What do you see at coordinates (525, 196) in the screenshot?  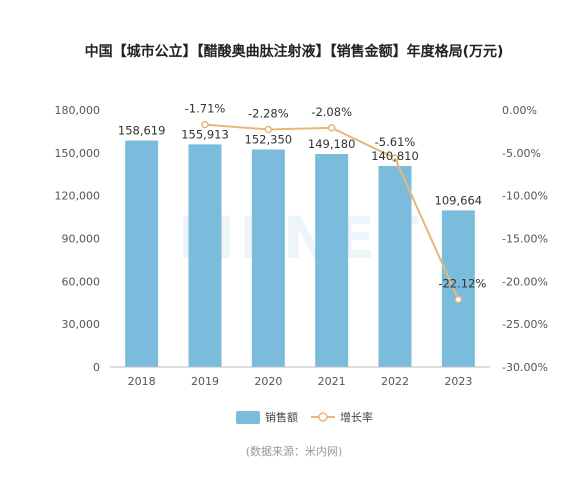 I see `right-tick-label: -10.00%` at bounding box center [525, 196].